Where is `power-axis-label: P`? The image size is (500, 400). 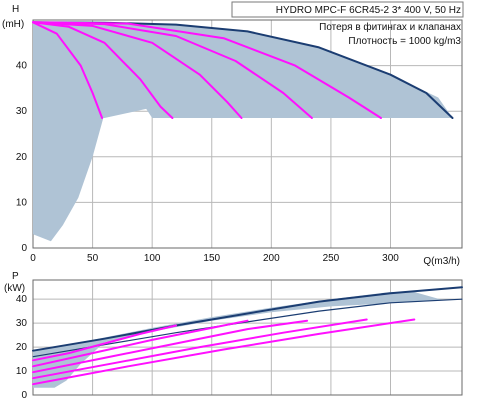
power-axis-label: P is located at coordinates (15, 276).